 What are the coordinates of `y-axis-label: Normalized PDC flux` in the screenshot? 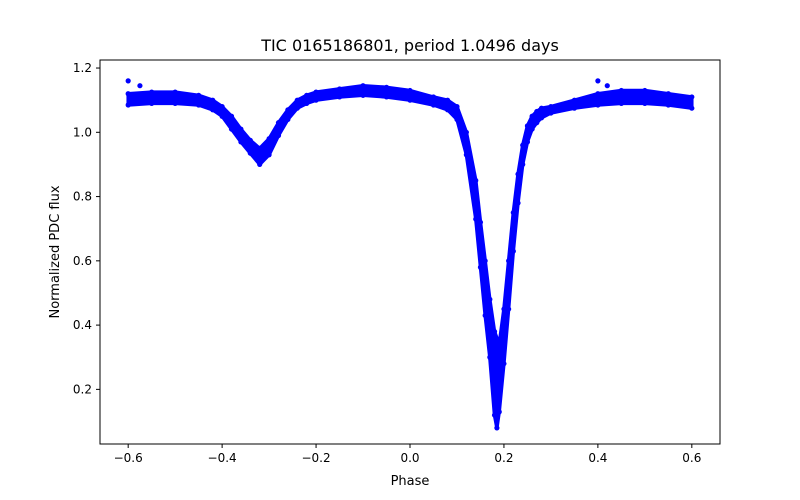 It's located at (55, 251).